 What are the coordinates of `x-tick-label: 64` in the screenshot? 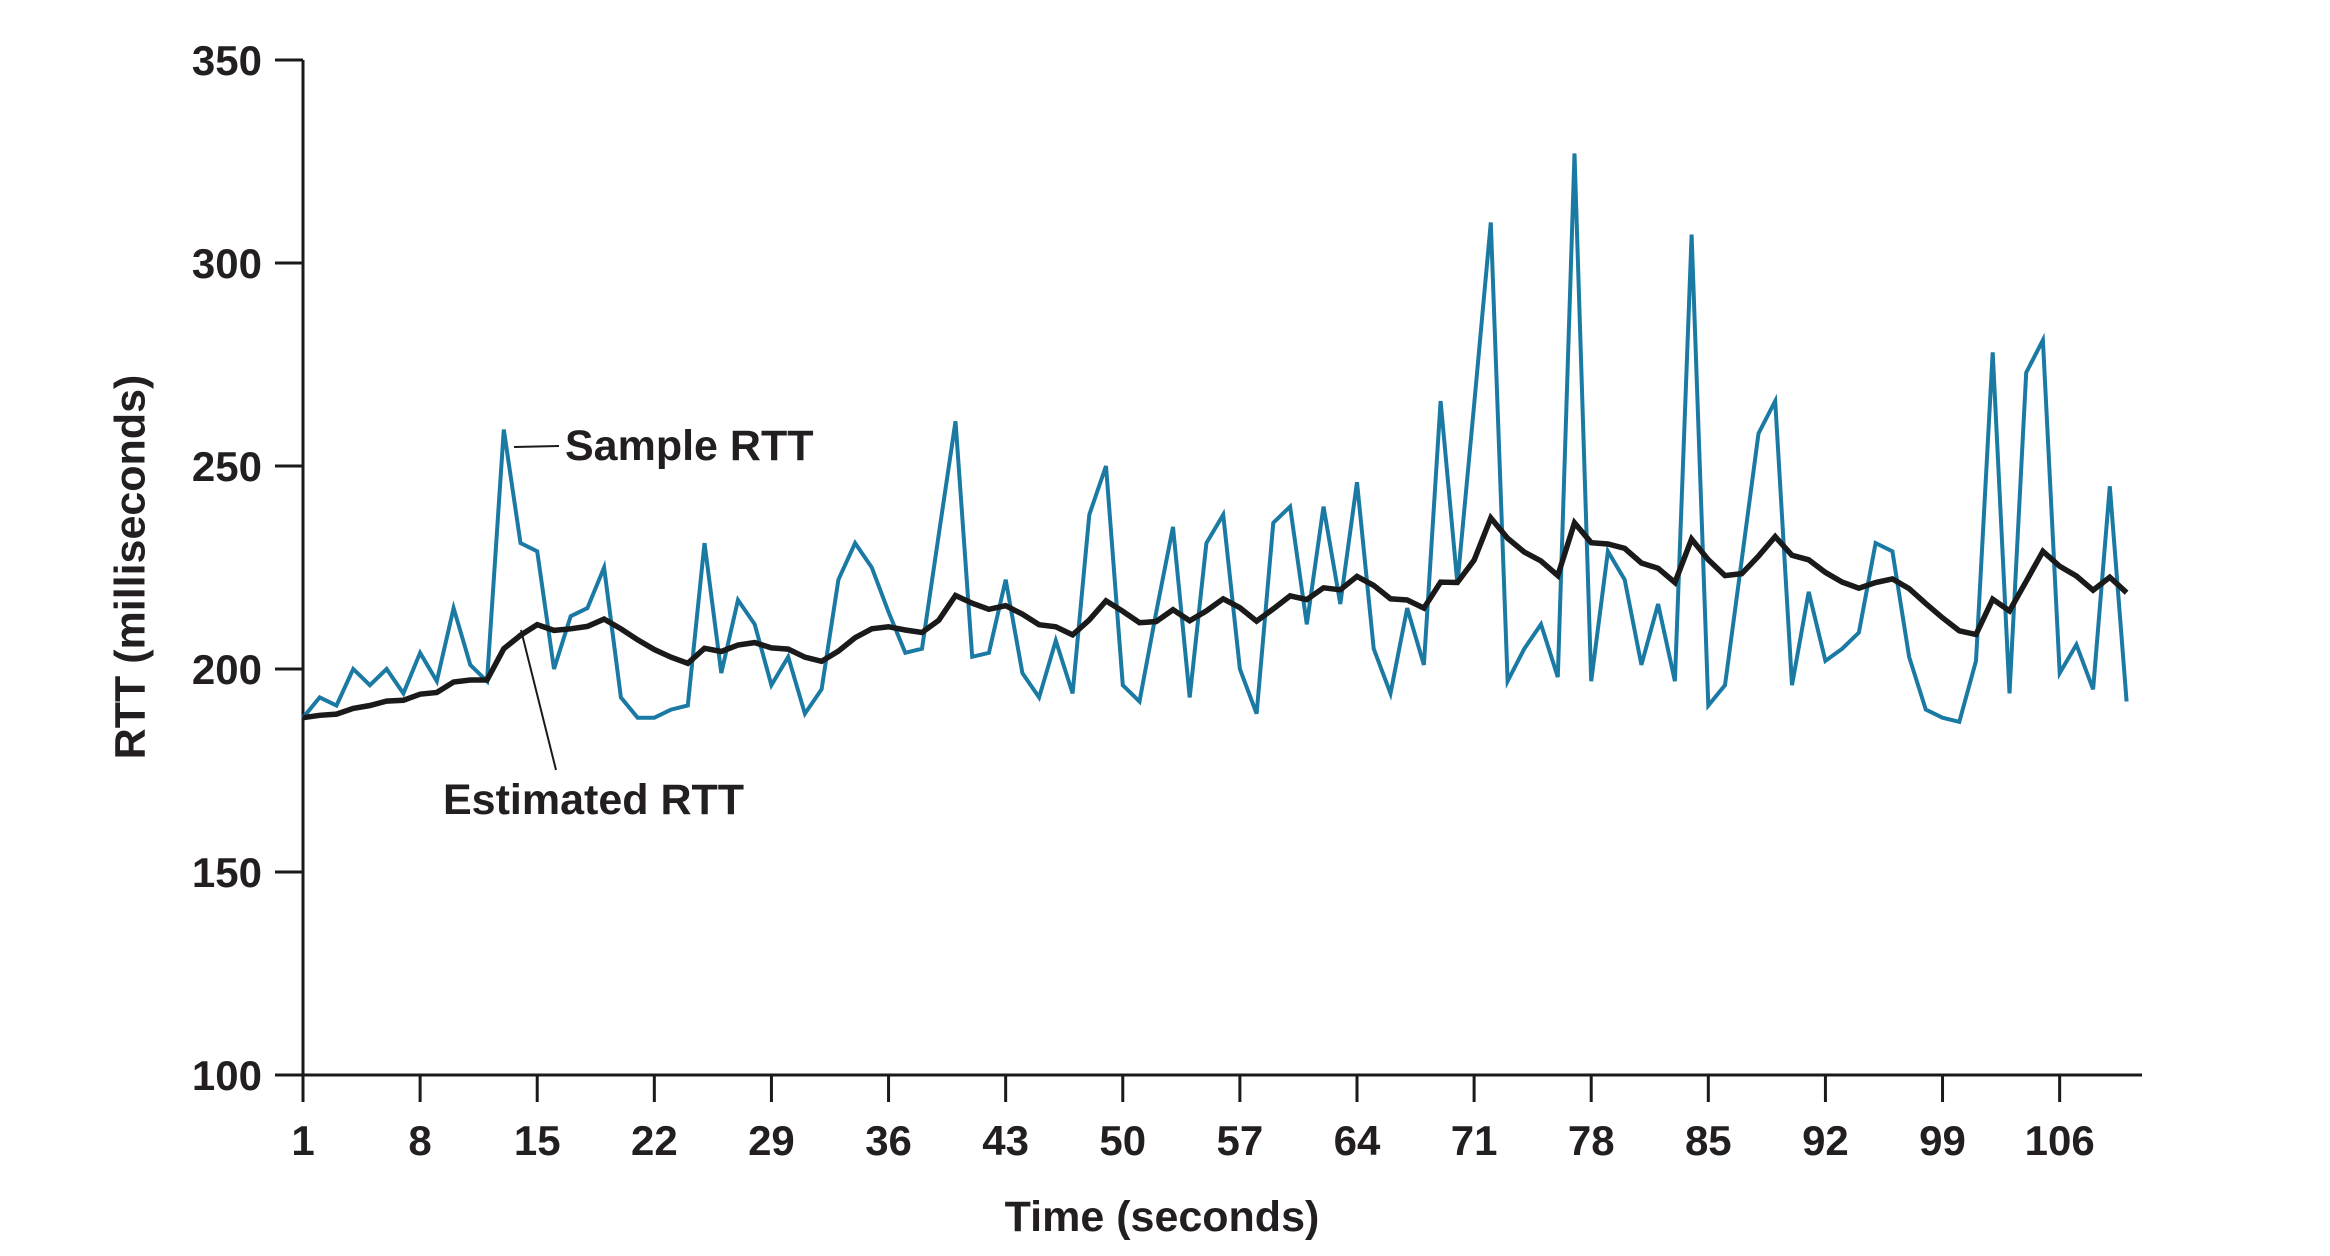 It's located at (1357, 1140).